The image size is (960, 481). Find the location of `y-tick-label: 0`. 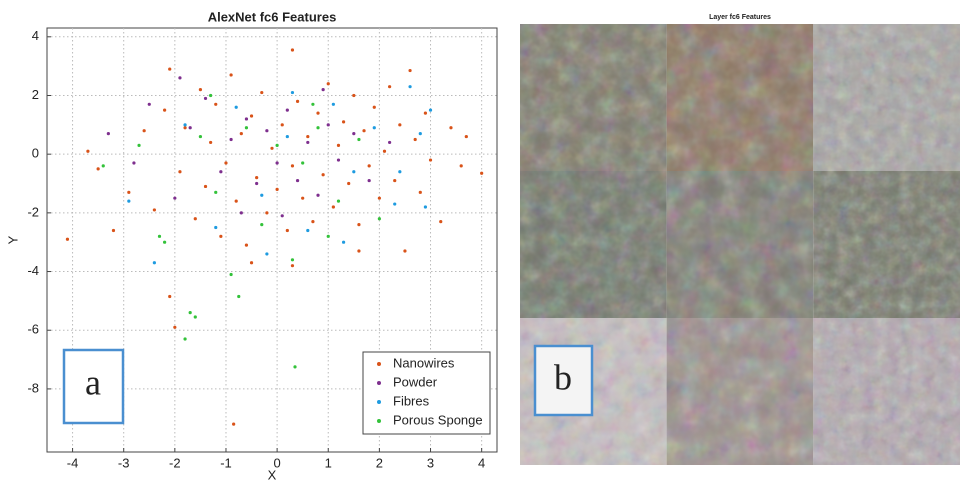

y-tick-label: 0 is located at coordinates (35, 153).